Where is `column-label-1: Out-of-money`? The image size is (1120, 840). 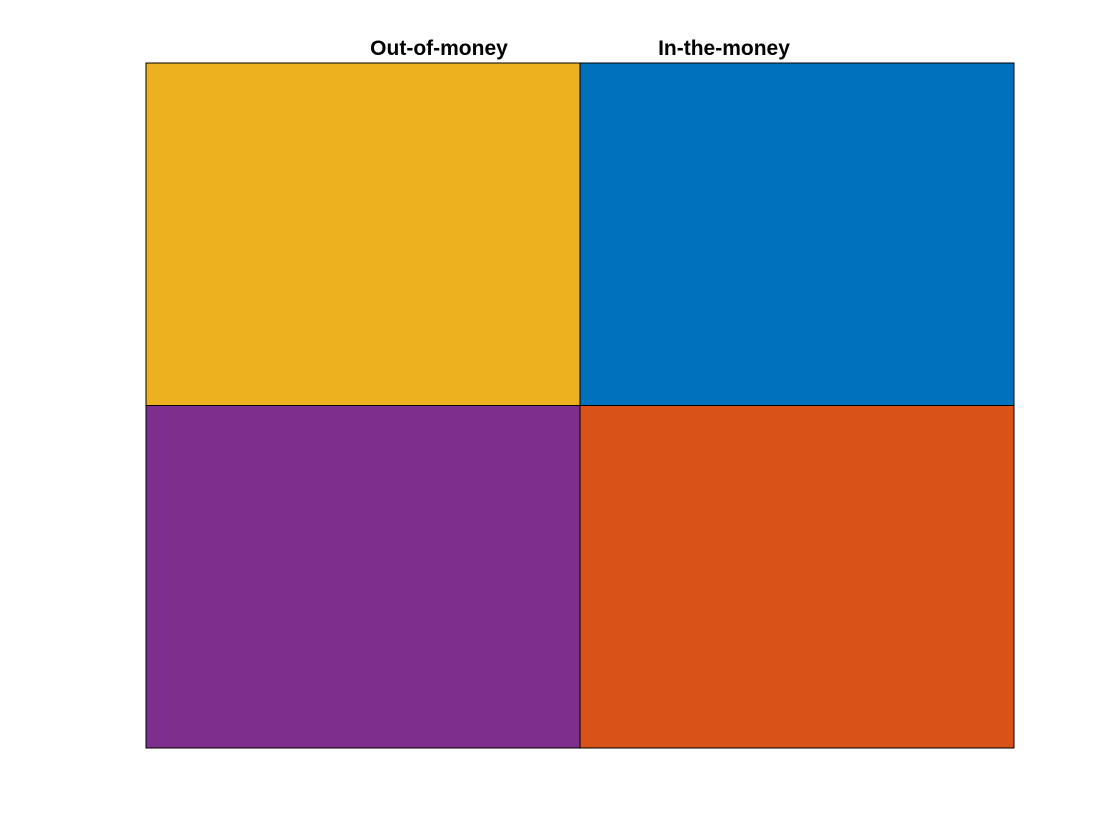 column-label-1: Out-of-money is located at coordinates (439, 48).